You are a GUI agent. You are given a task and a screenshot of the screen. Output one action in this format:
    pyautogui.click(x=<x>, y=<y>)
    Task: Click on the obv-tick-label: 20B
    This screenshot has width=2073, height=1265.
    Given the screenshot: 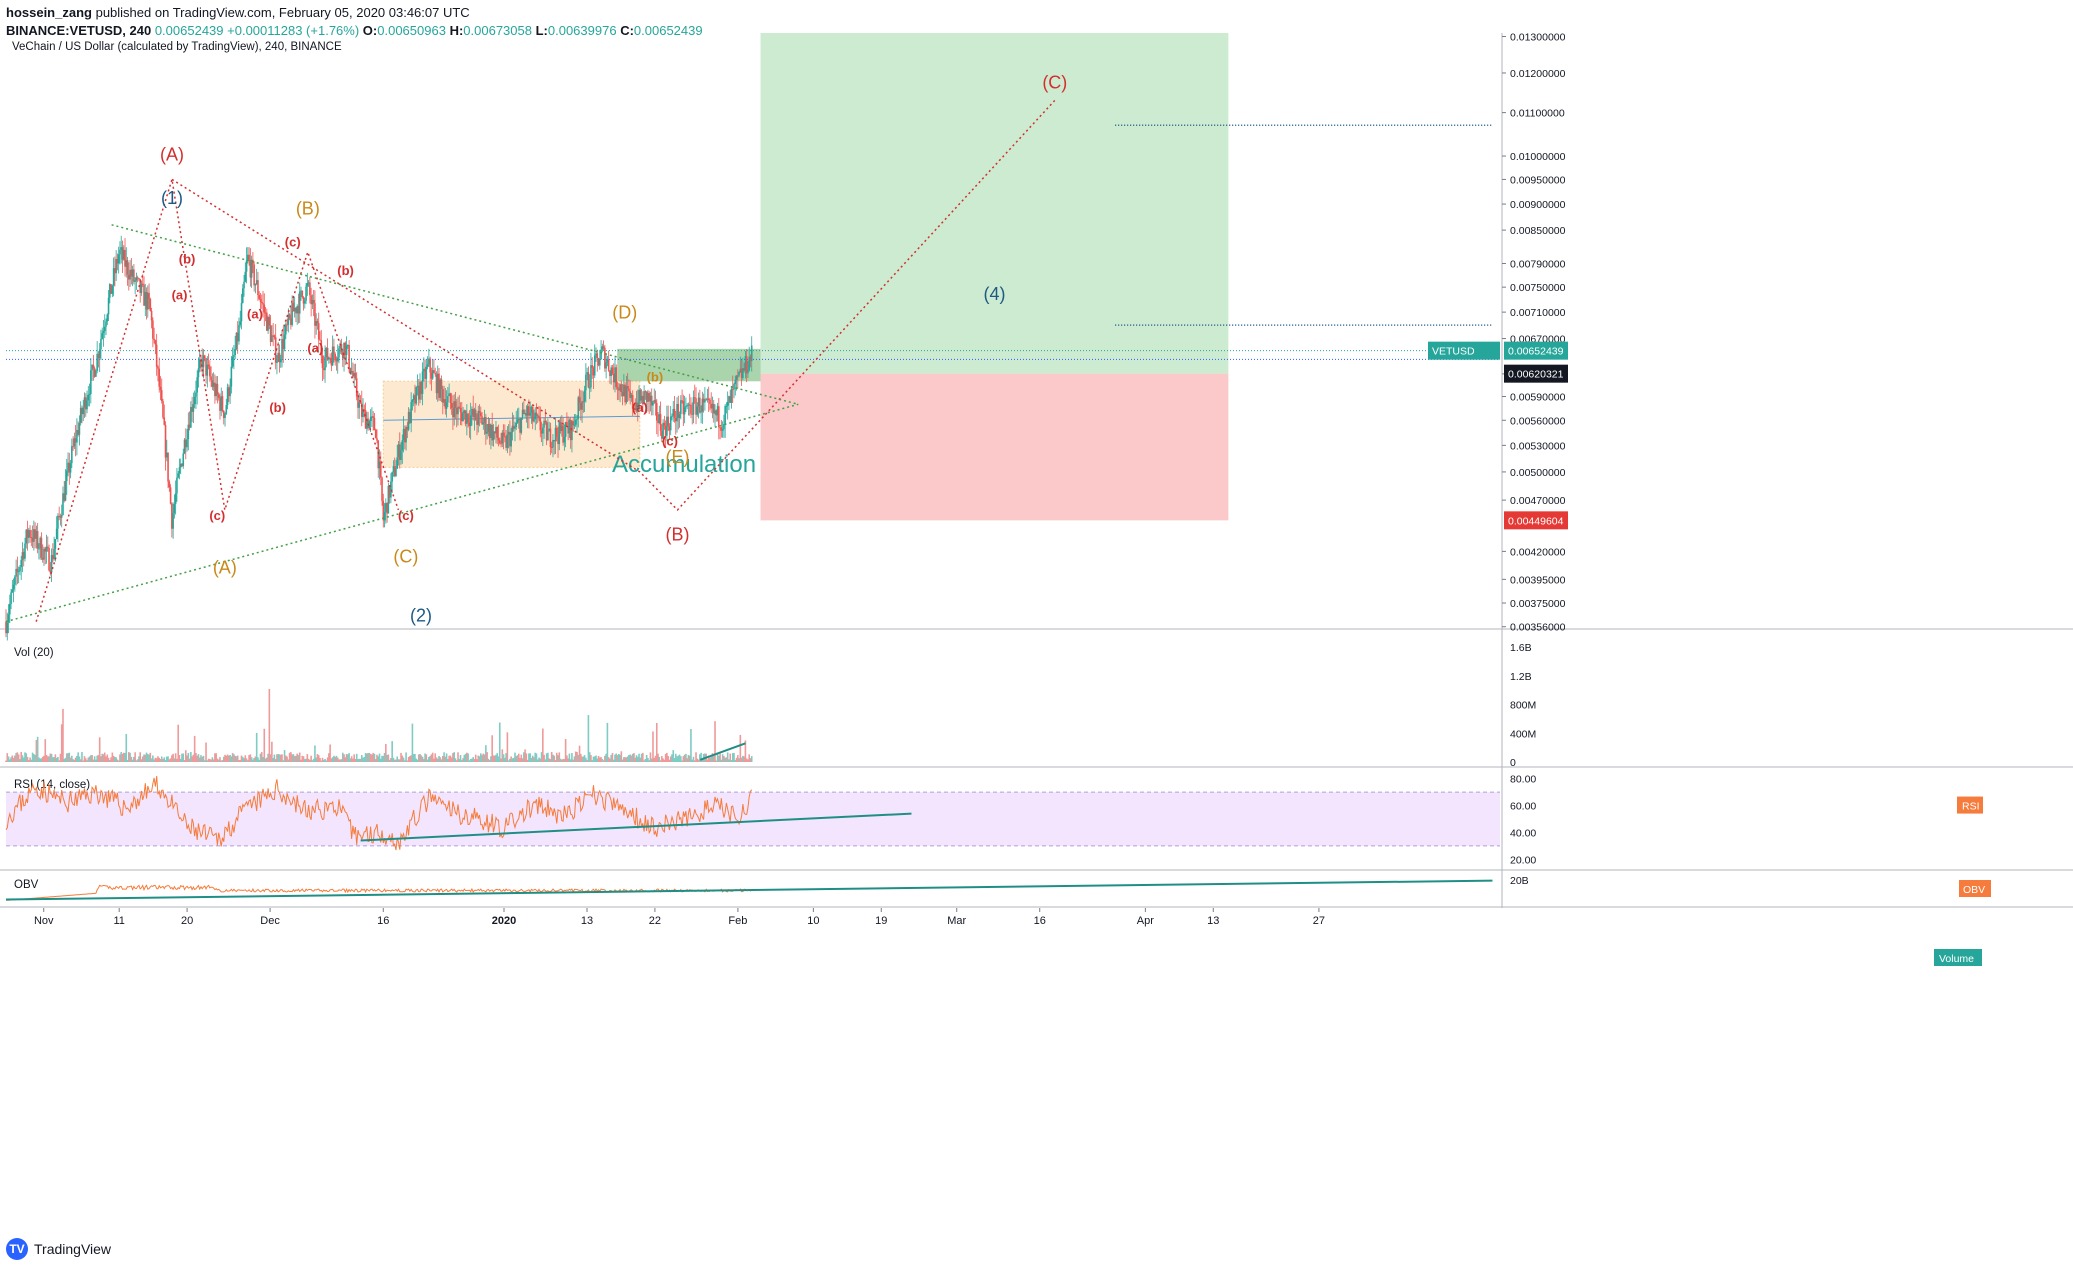 What is the action you would take?
    pyautogui.click(x=1519, y=881)
    